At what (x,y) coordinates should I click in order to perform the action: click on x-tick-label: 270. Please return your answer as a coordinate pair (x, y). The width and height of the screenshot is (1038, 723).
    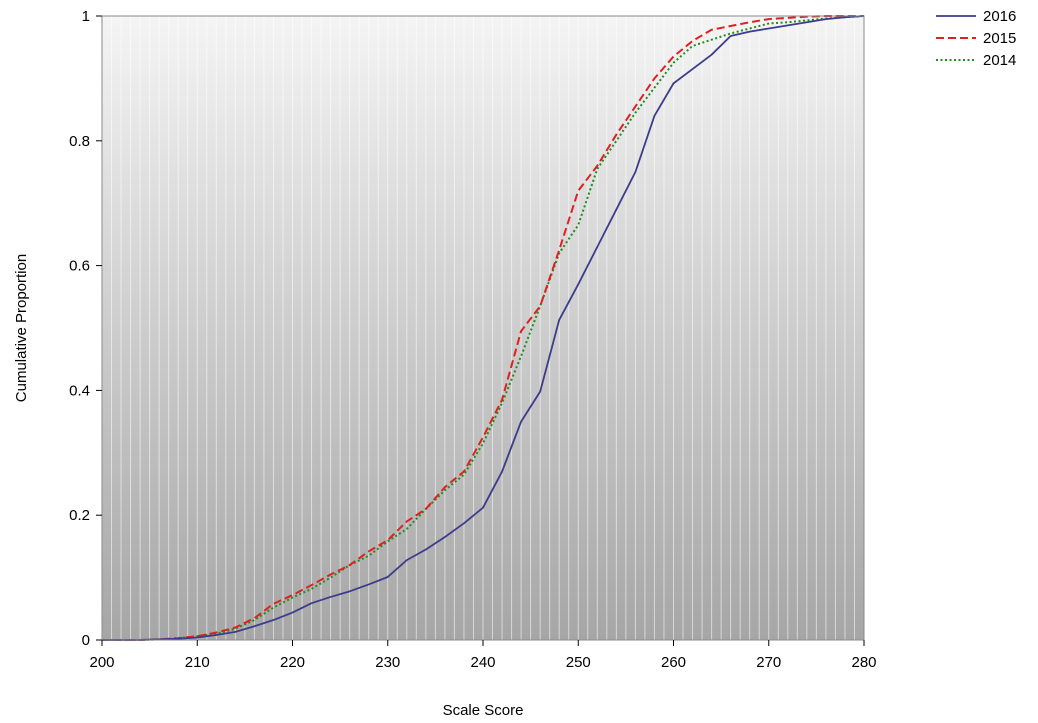
    Looking at the image, I should click on (768, 662).